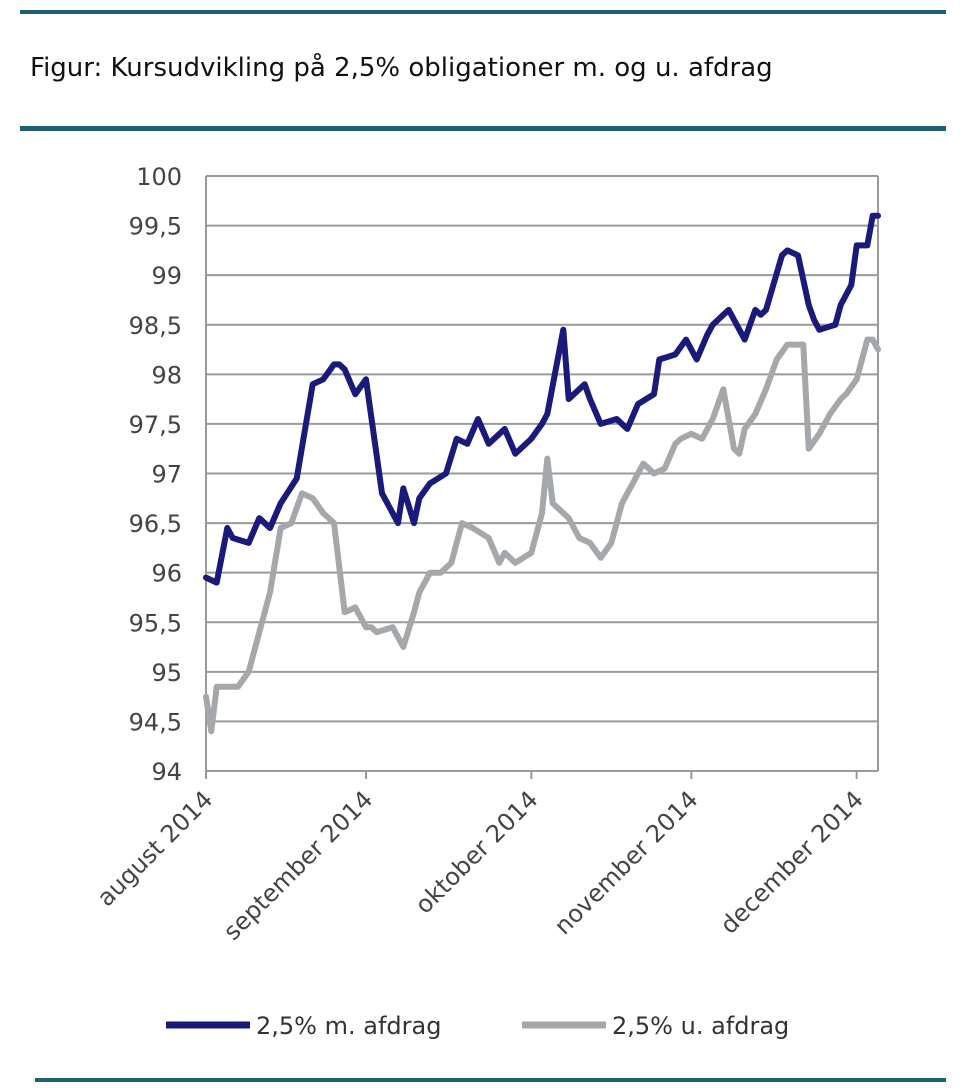 The image size is (960, 1091). What do you see at coordinates (166, 574) in the screenshot?
I see `y-tick-label: 96` at bounding box center [166, 574].